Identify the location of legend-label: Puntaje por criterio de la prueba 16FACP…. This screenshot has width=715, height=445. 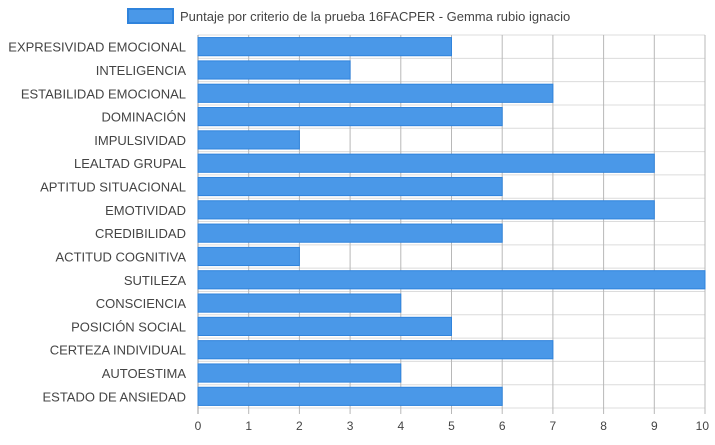
(375, 16).